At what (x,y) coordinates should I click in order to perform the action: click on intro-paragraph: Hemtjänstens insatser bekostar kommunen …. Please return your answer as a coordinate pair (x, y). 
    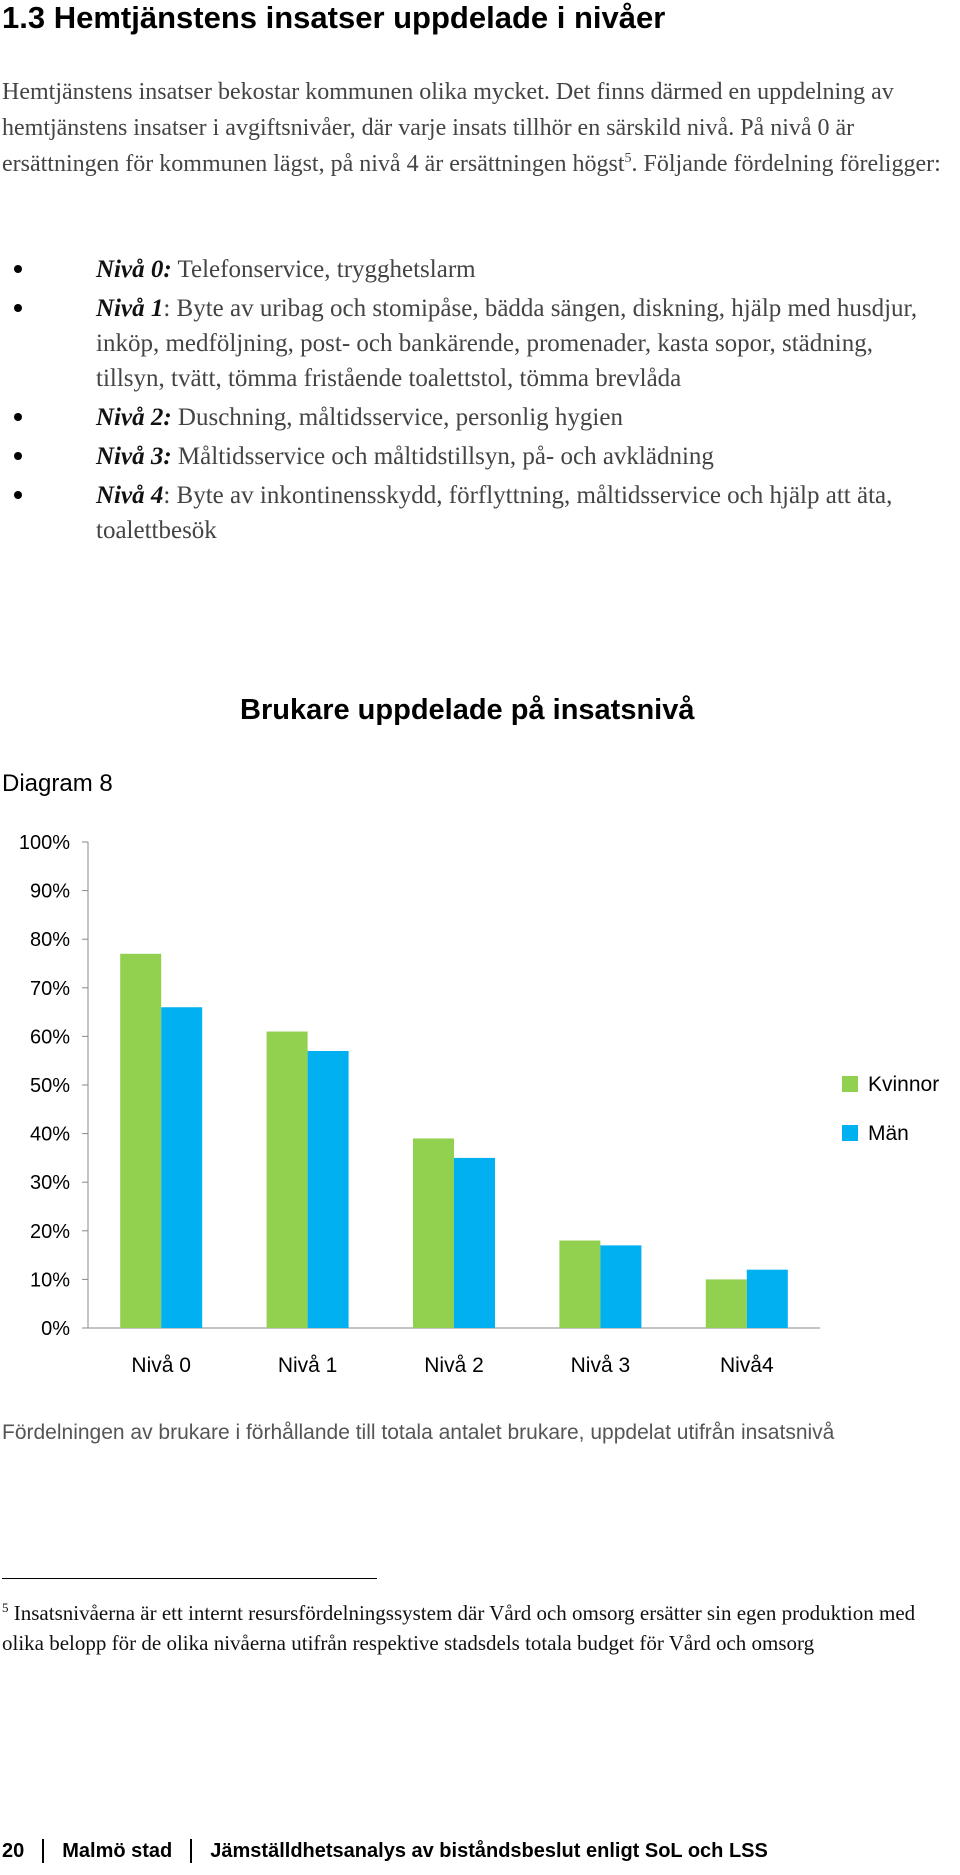
    Looking at the image, I should click on (474, 128).